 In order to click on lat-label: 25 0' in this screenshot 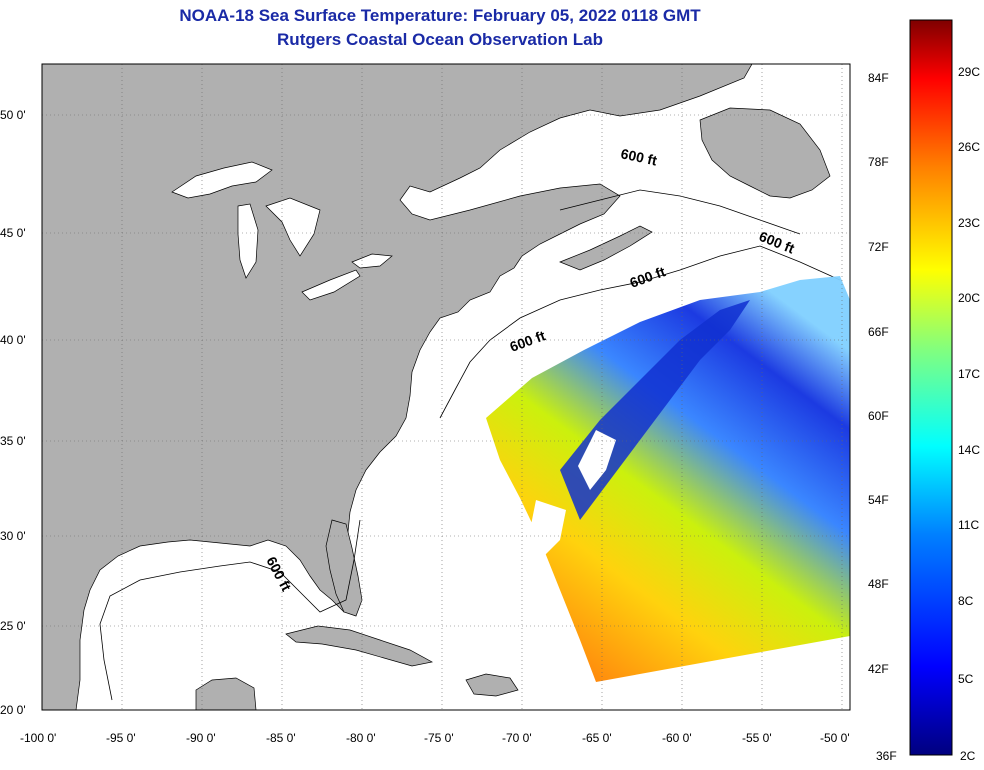, I will do `click(13, 626)`.